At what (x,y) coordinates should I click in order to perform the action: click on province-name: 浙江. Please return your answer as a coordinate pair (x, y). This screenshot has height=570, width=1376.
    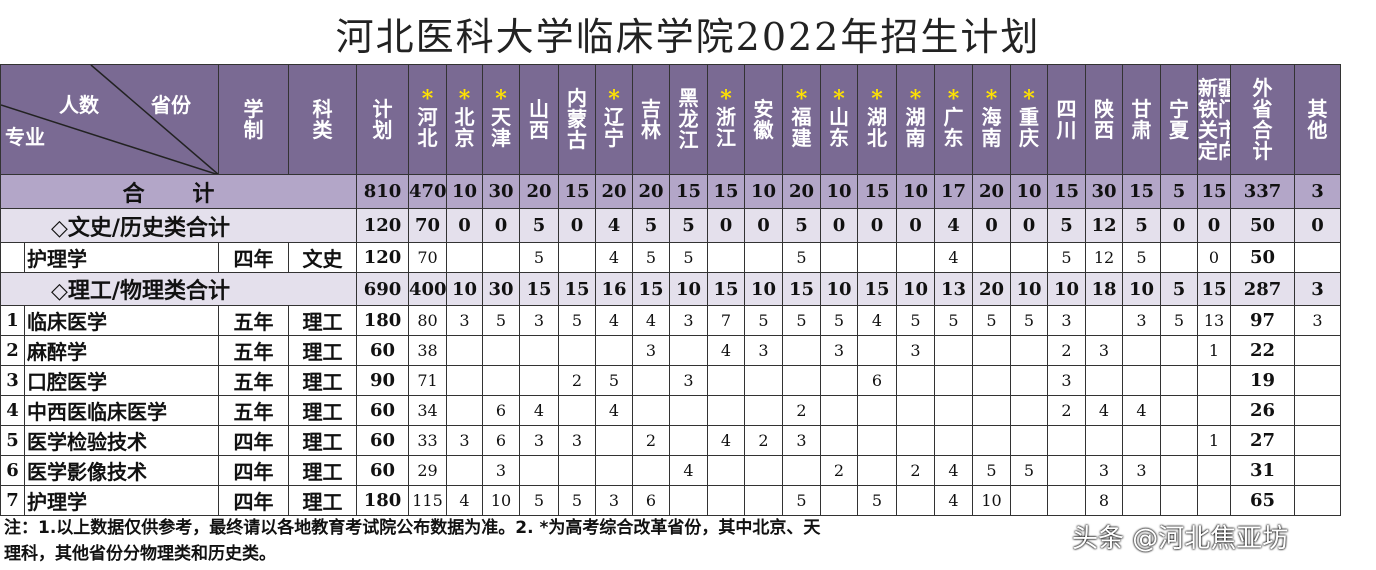
    Looking at the image, I should click on (726, 127).